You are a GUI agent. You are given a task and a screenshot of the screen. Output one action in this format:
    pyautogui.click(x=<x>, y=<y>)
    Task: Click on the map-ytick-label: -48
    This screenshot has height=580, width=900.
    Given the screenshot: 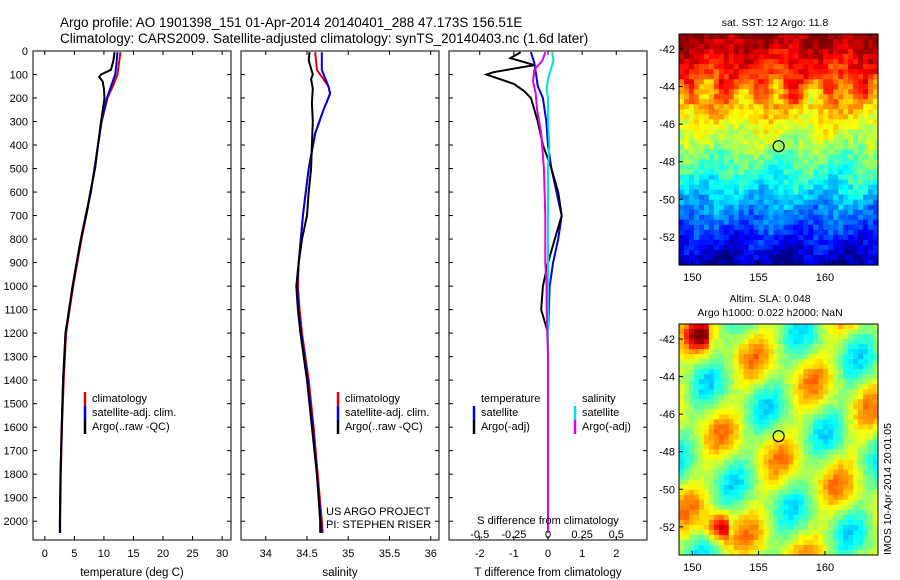 What is the action you would take?
    pyautogui.click(x=667, y=453)
    